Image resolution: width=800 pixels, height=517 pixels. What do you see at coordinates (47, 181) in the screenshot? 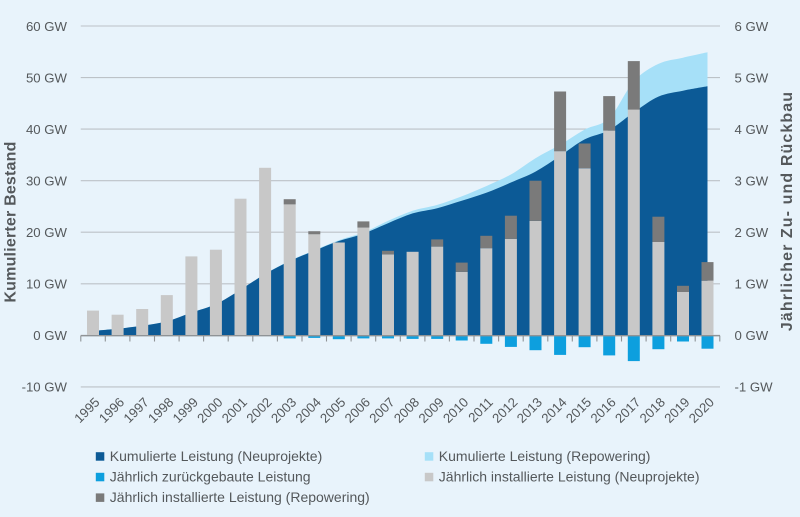
I see `svg-text: 30 GW` at bounding box center [47, 181].